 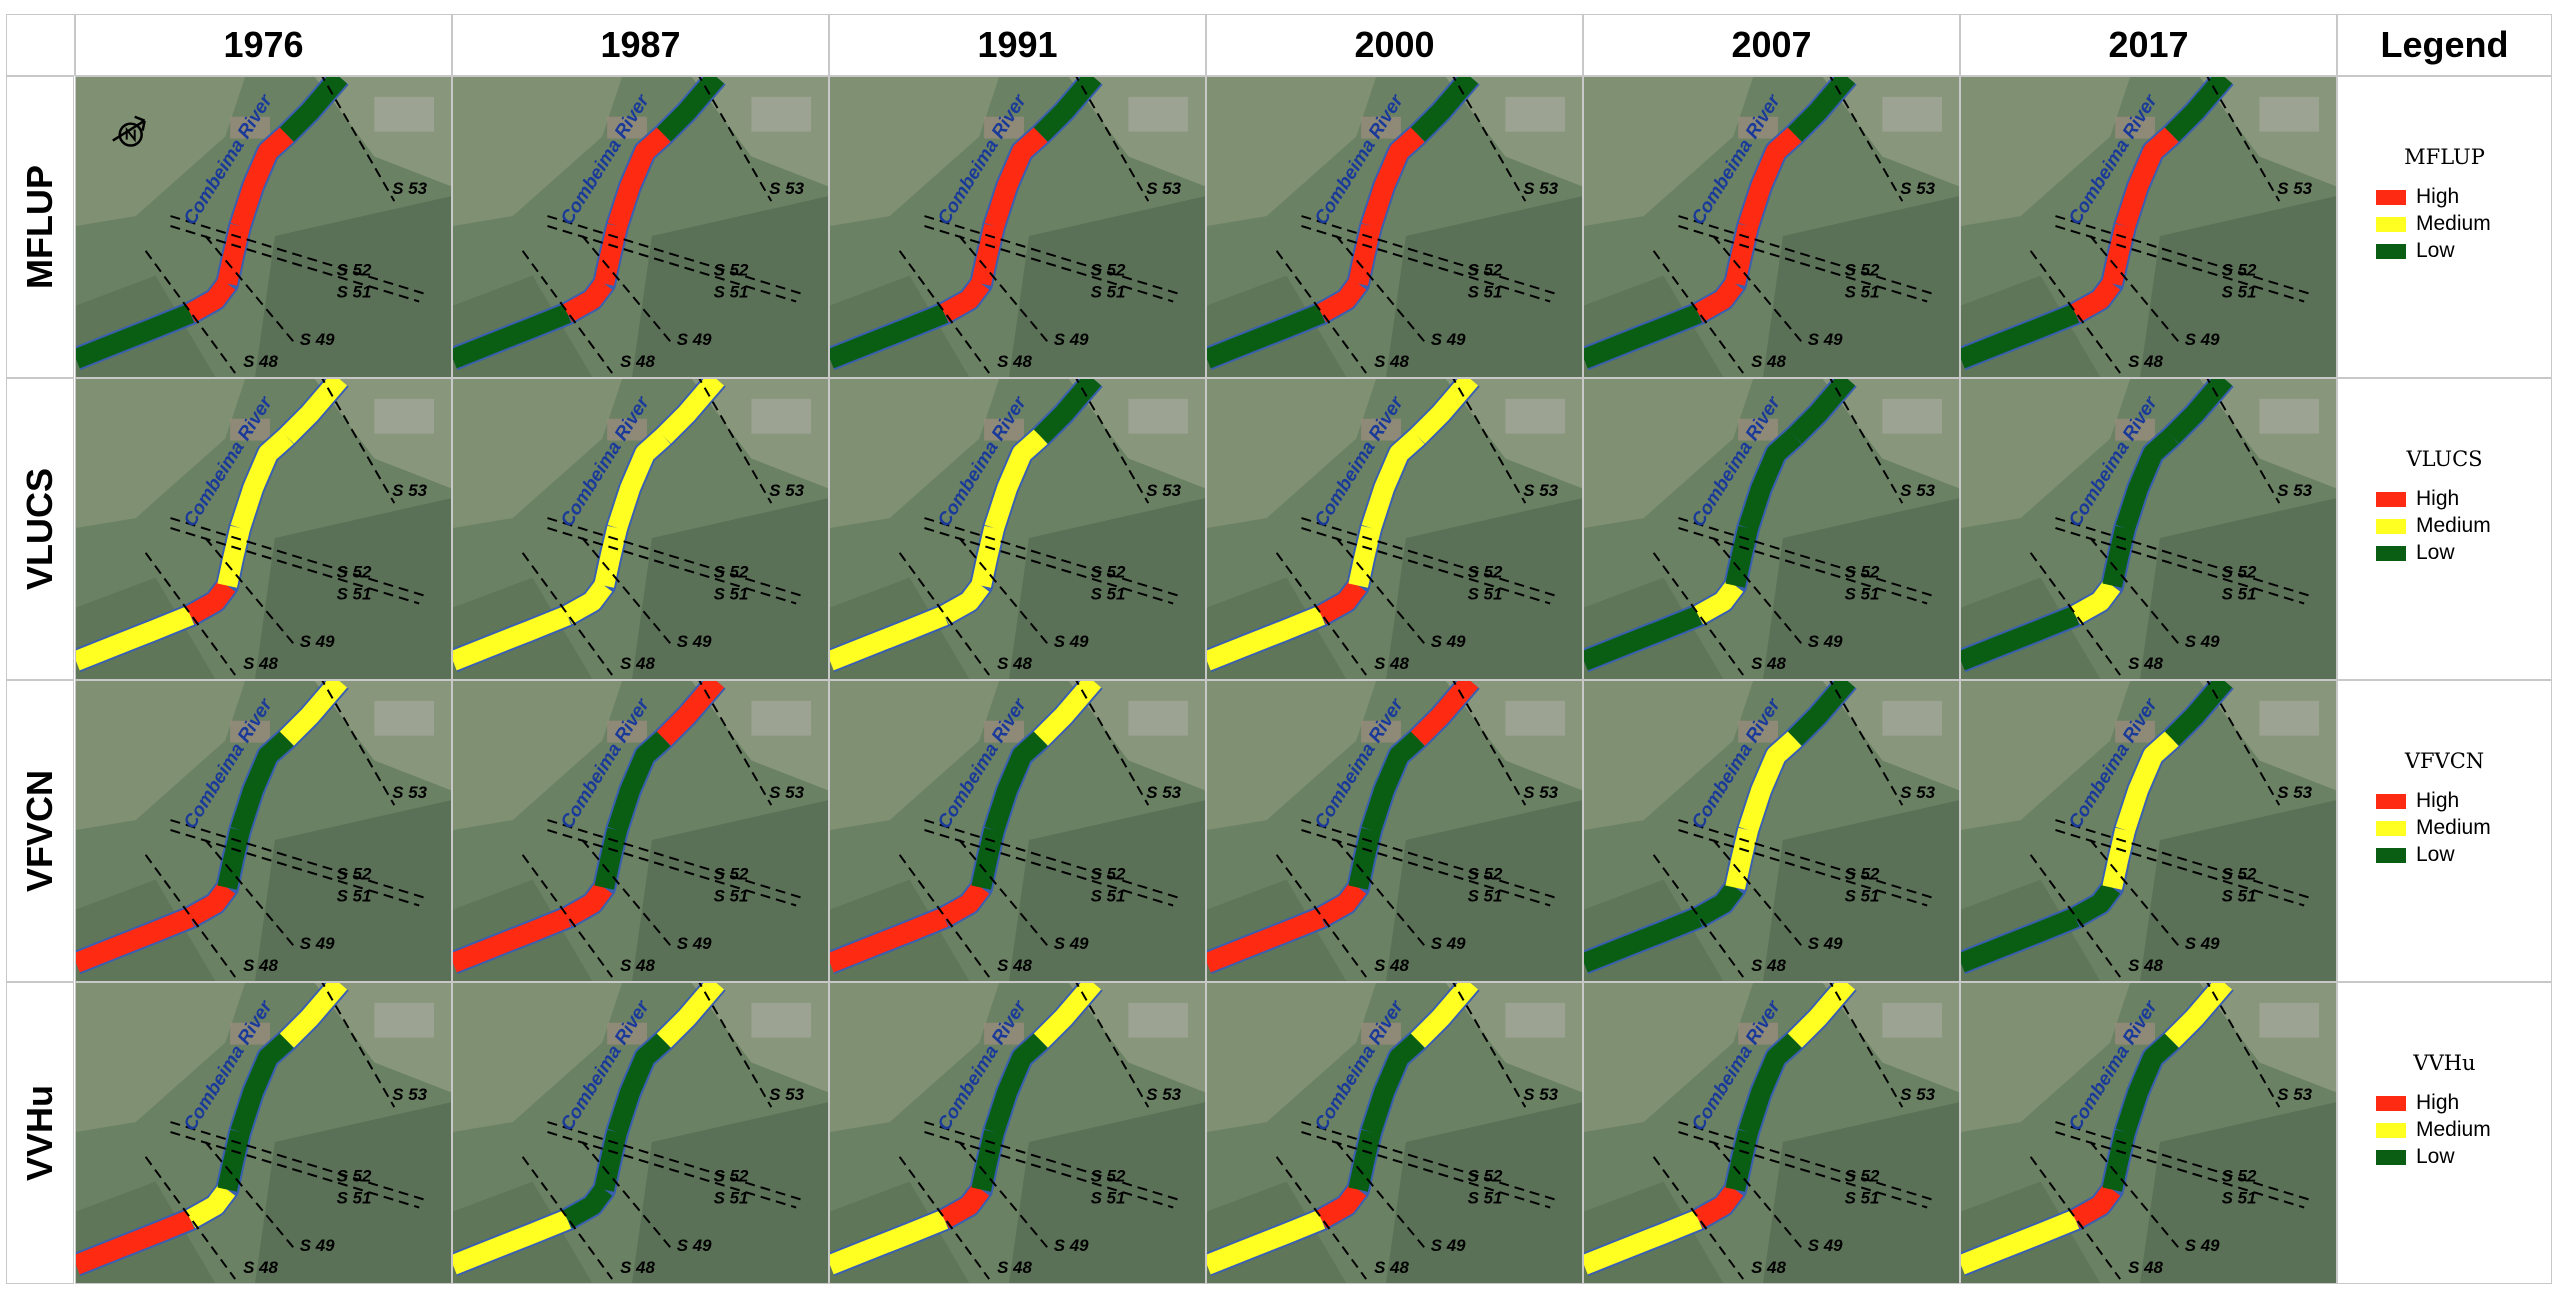 I want to click on map-panel-vfvcn-1991: Combeima River S 53 S 52 S 51 S 49 S 48, so click(x=1017, y=831).